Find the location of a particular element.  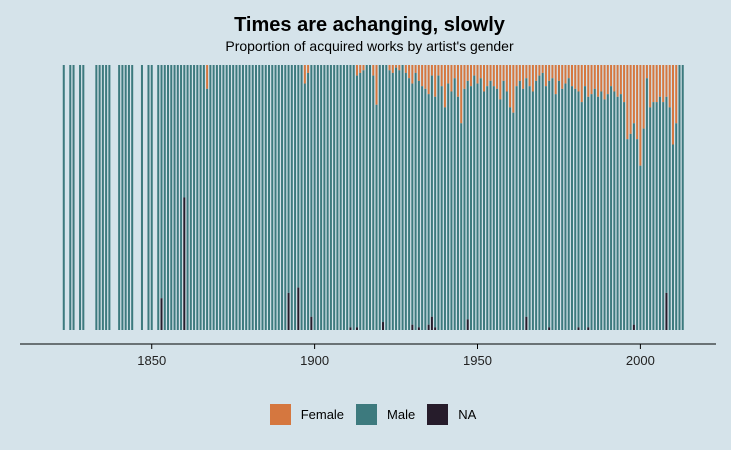

bar-female-1956 is located at coordinates (497, 77).